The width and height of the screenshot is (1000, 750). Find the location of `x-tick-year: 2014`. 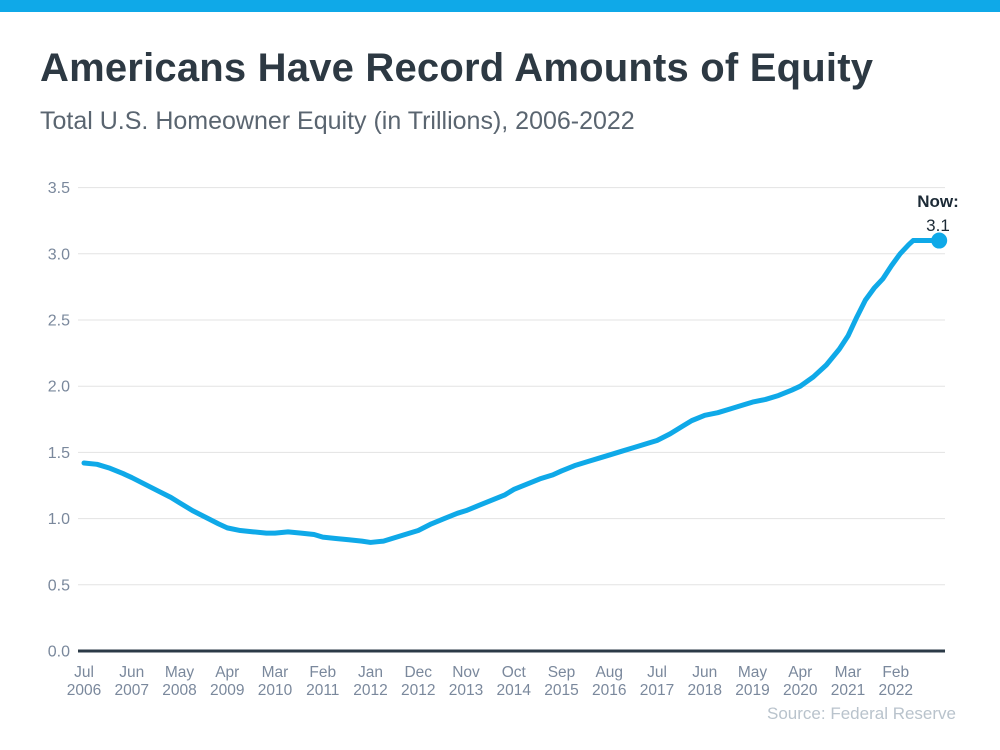

x-tick-year: 2014 is located at coordinates (514, 690).